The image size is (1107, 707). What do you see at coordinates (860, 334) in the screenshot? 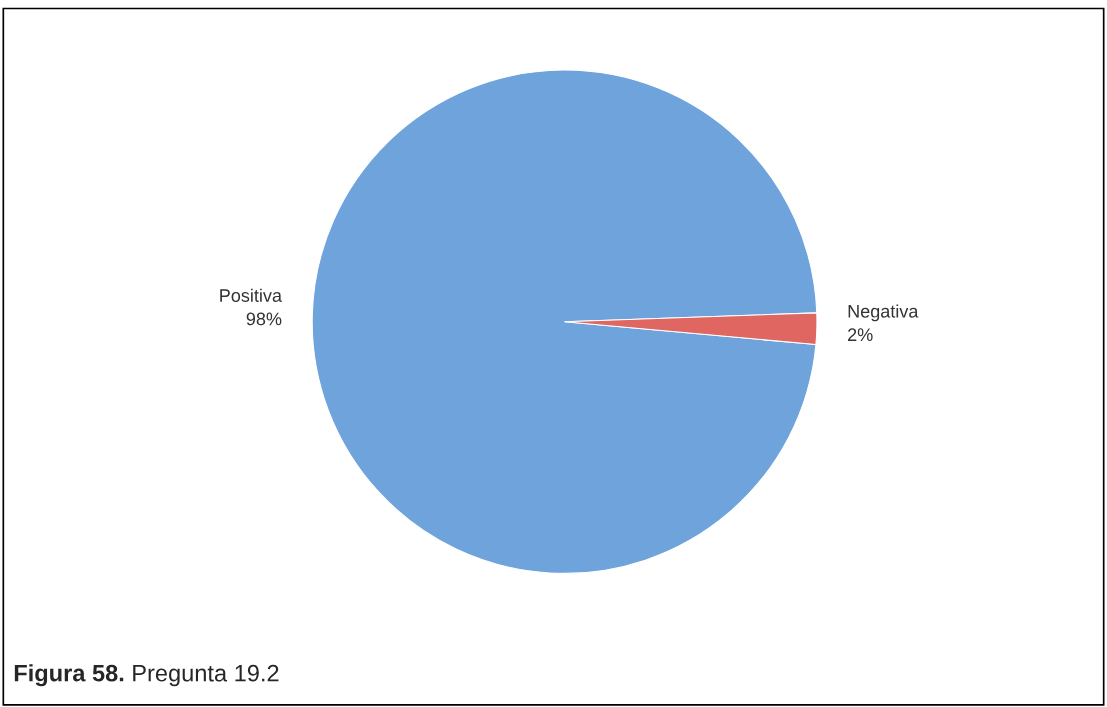
I see `data-label: 2%` at bounding box center [860, 334].